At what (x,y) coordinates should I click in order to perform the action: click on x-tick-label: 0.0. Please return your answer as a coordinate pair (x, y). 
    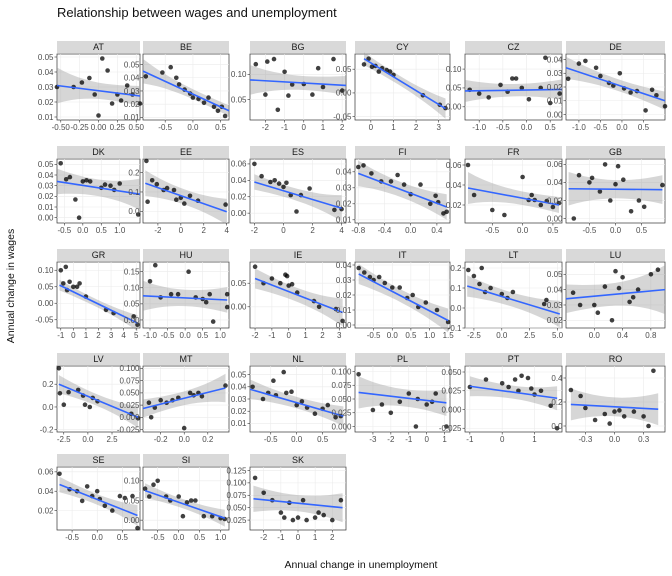
    Looking at the image, I should click on (88, 439).